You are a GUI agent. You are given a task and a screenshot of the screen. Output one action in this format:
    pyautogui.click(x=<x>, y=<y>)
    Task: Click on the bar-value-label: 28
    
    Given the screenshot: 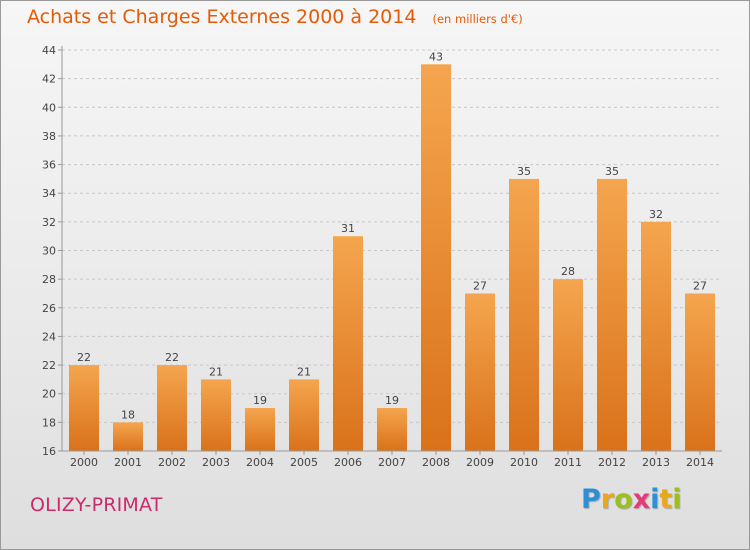 What is the action you would take?
    pyautogui.click(x=568, y=271)
    